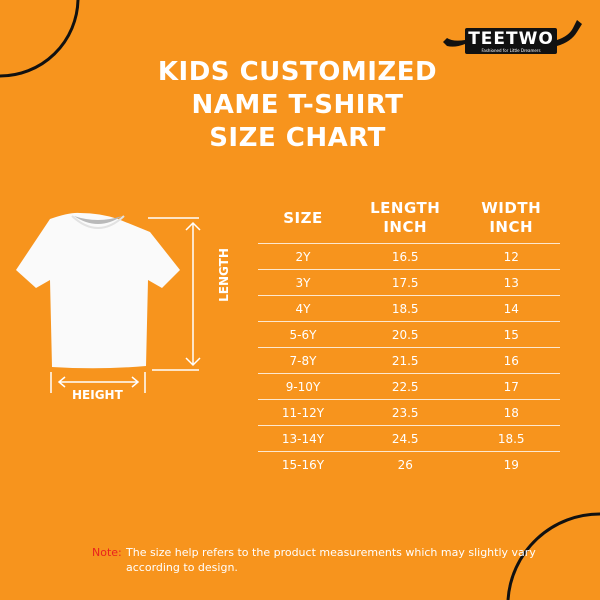 The image size is (600, 600). I want to click on table-row: 11-12Y 23.5 18, so click(409, 412).